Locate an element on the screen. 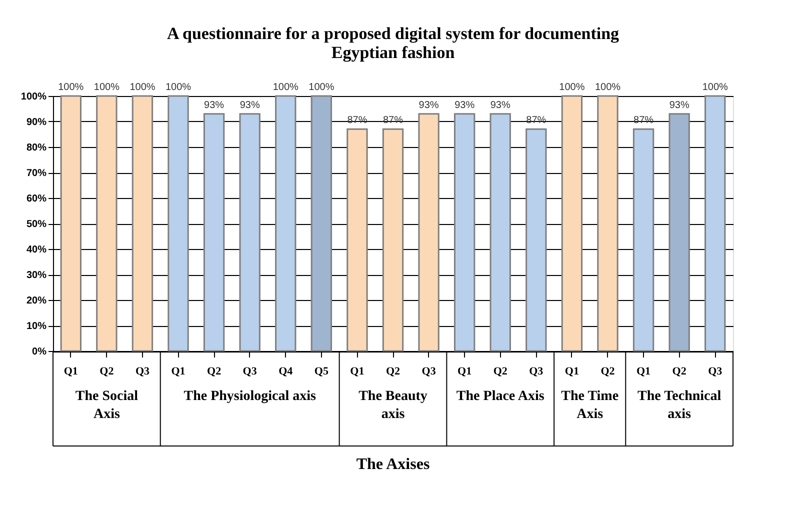  text: The Physiological axis is located at coordinates (250, 396).